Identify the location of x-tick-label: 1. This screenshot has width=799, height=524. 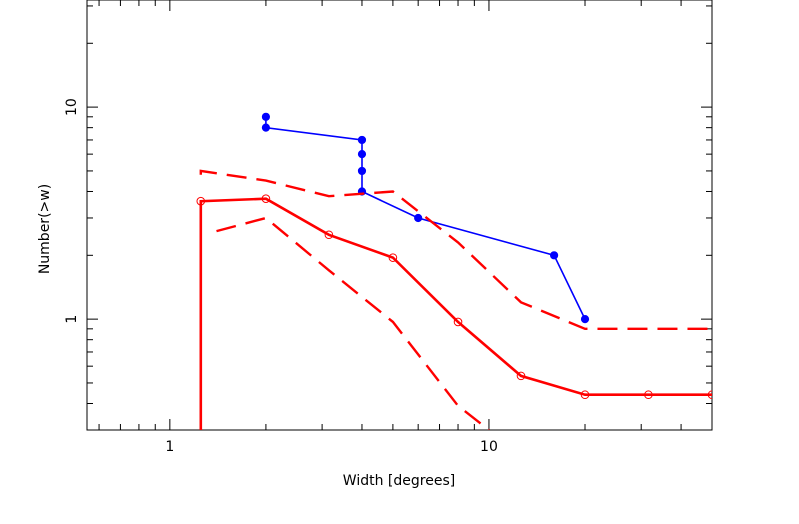
(169, 447).